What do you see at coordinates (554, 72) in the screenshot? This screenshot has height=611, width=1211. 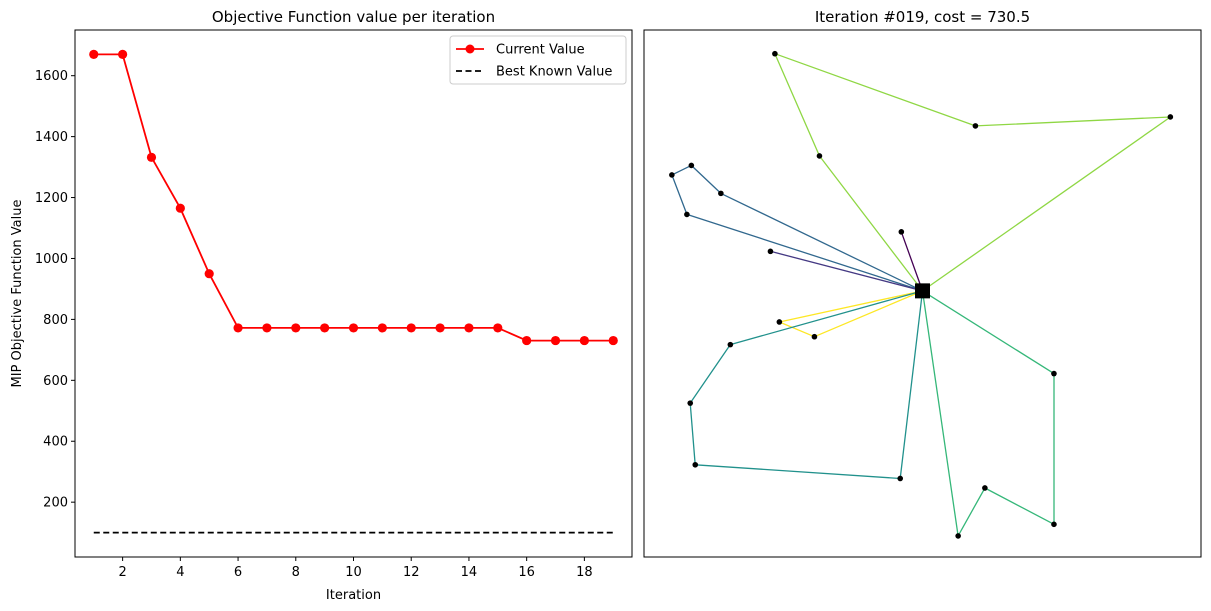 I see `legend-label-best: Best Known Value` at bounding box center [554, 72].